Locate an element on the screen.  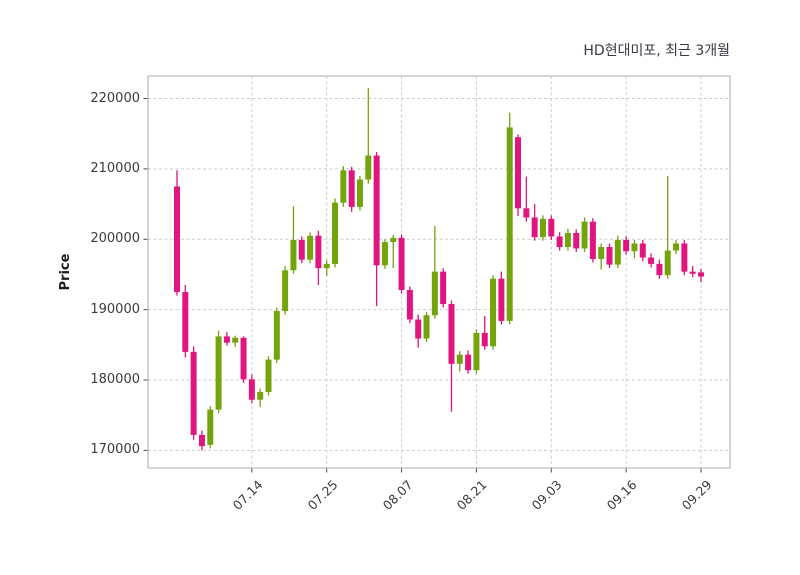
y-tick-label: 190000 is located at coordinates (115, 309).